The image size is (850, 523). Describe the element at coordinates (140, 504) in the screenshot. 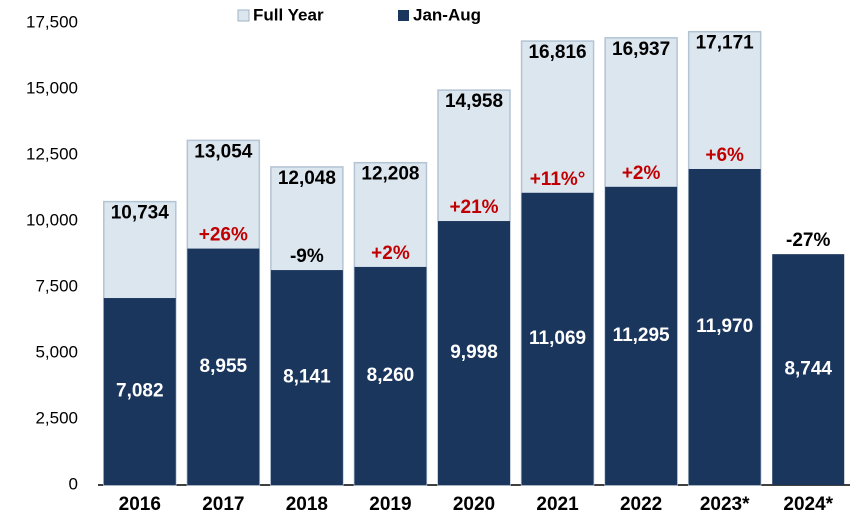

I see `x-tick-label: 2016` at that location.